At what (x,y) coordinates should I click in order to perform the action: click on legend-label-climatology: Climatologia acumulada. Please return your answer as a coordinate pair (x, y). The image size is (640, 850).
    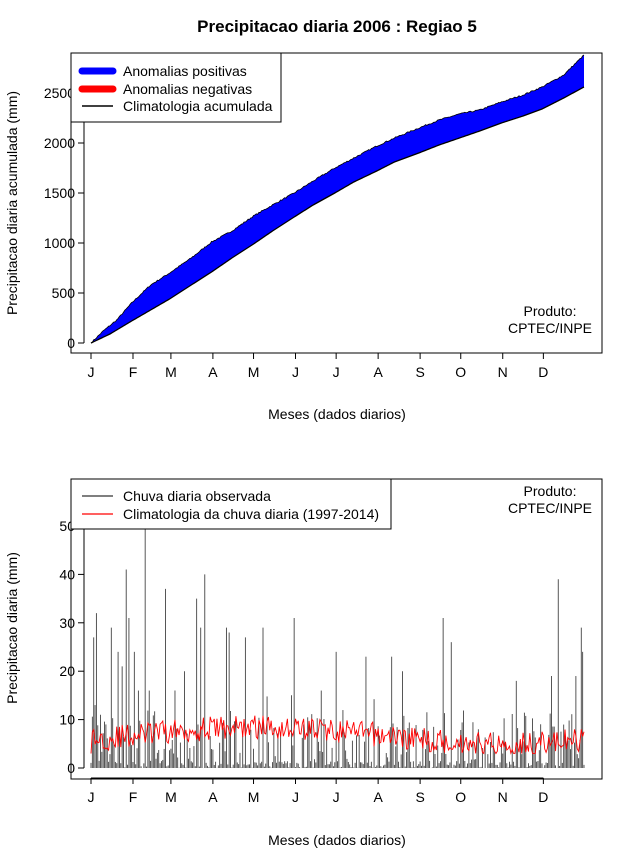
    Looking at the image, I should click on (198, 106).